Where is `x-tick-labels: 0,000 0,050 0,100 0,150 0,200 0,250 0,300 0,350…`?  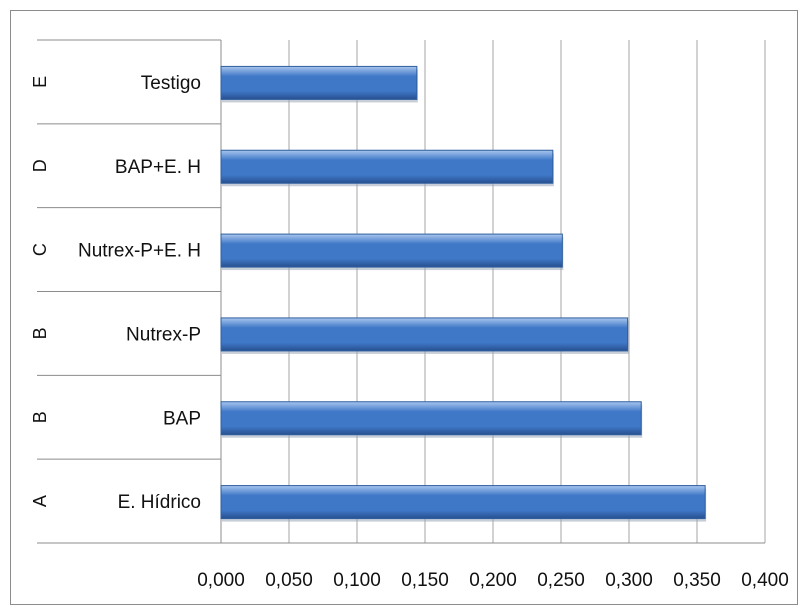 x-tick-labels: 0,000 0,050 0,100 0,150 0,200 0,250 0,300 0,350… is located at coordinates (493, 580).